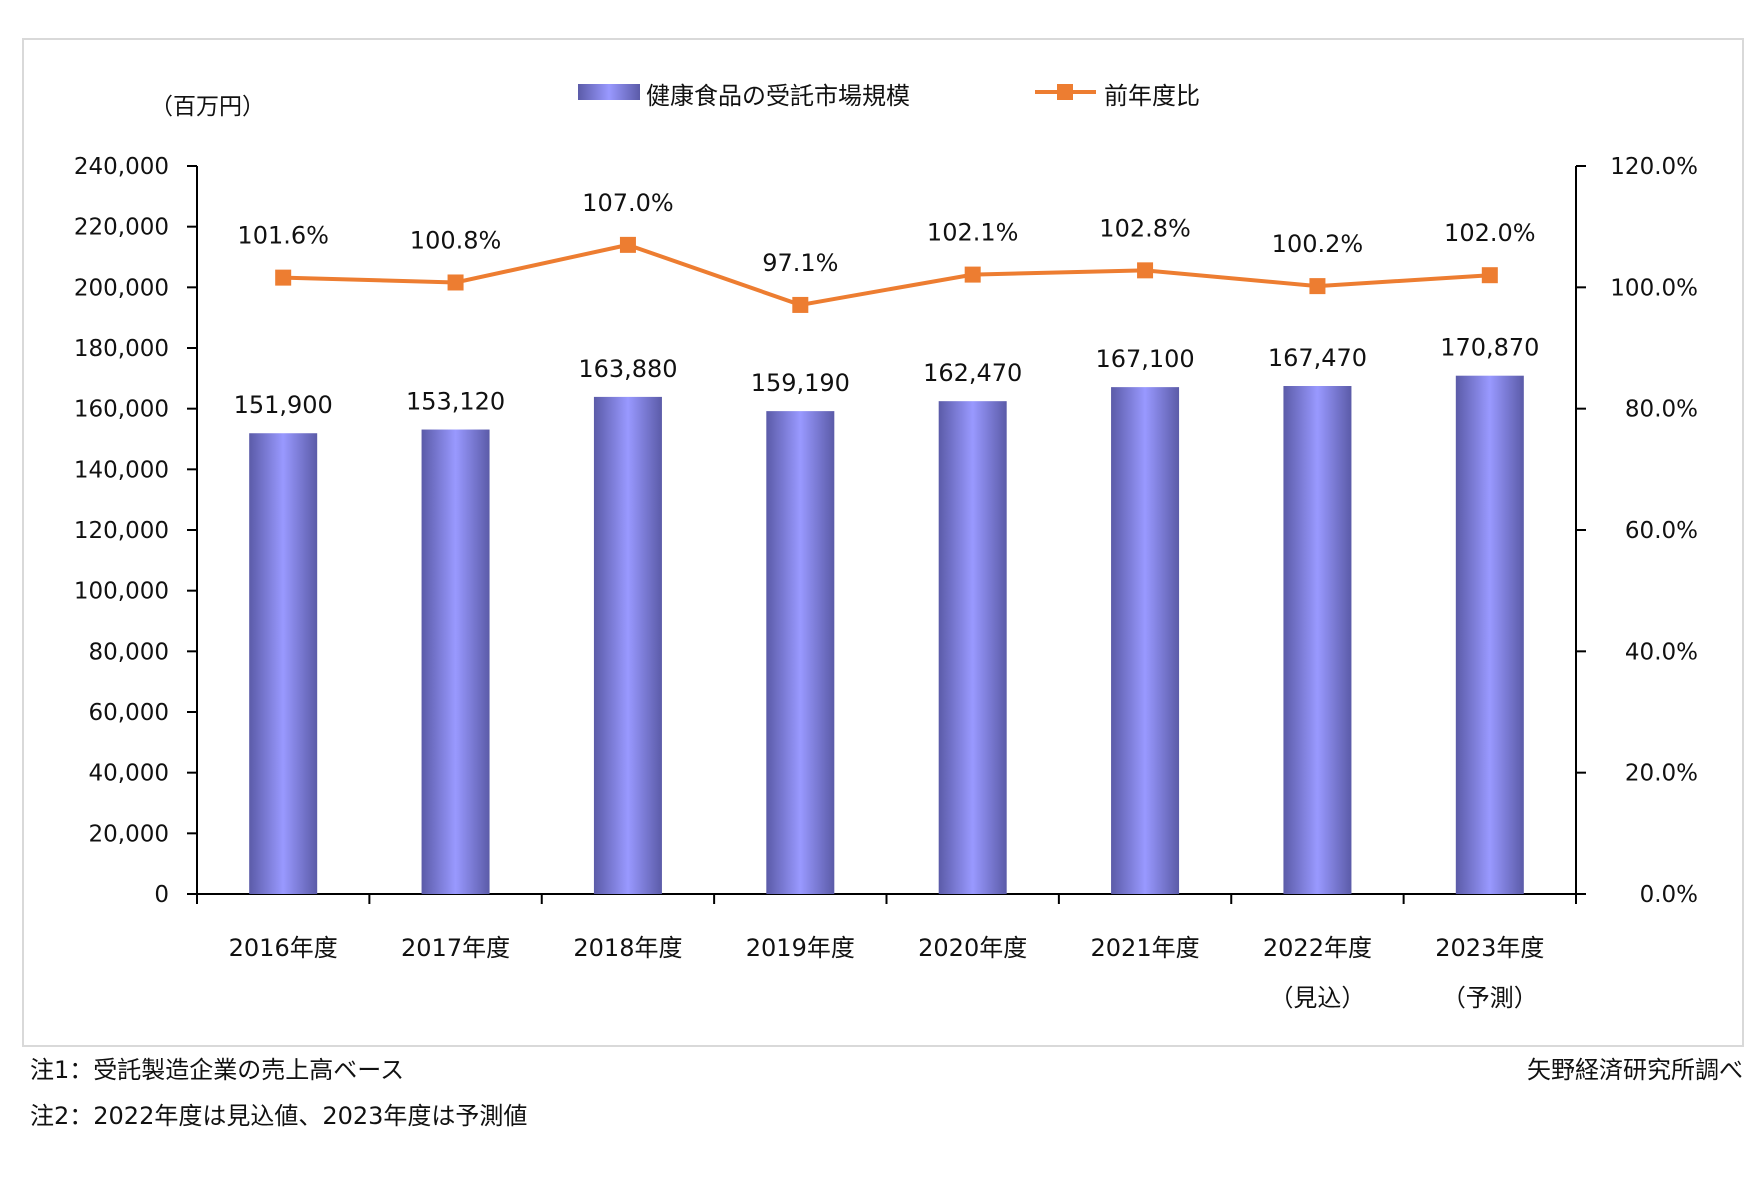  What do you see at coordinates (778, 96) in the screenshot?
I see `legend-bar-label: 健康食品の受託市場規模` at bounding box center [778, 96].